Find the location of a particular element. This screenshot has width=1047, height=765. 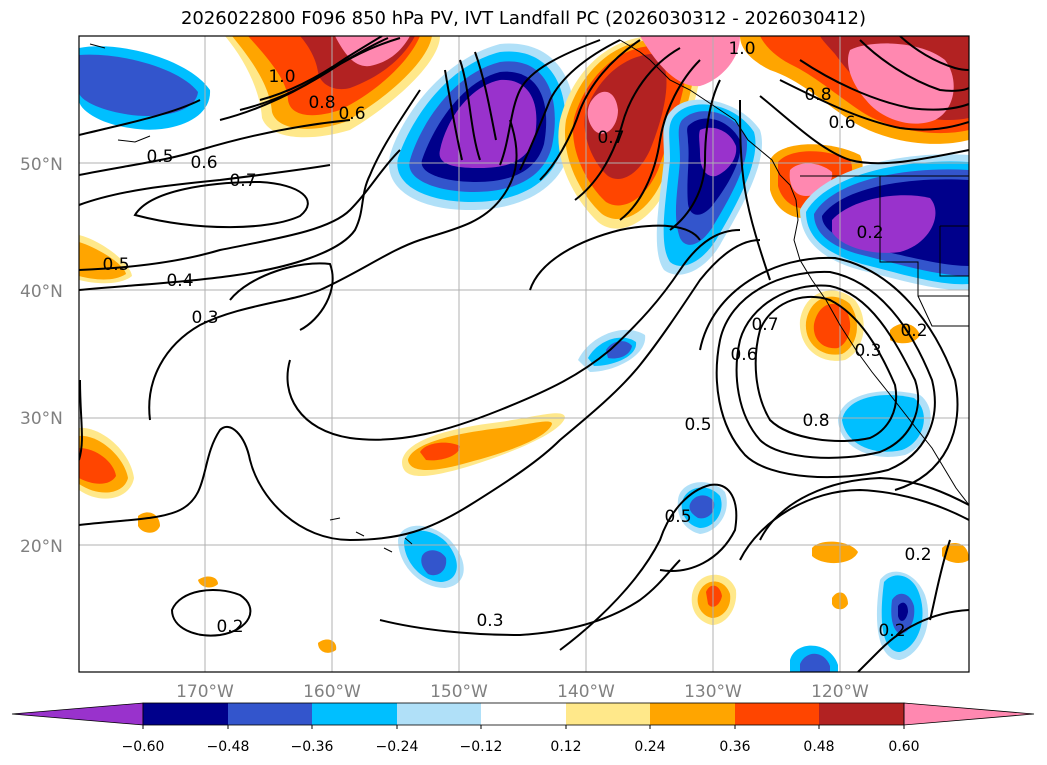

colorbar is located at coordinates (523, 714).